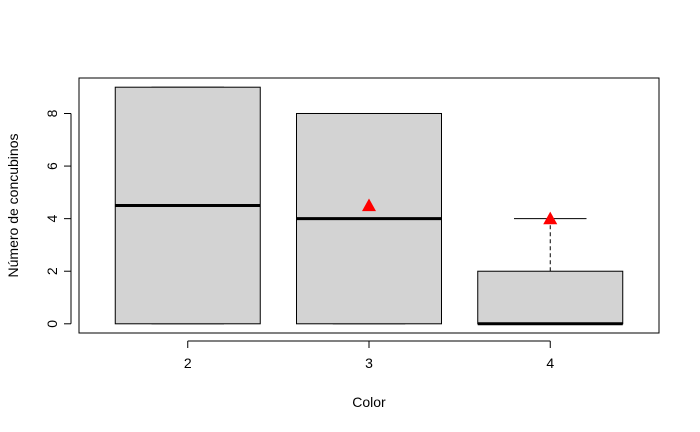 This screenshot has width=700, height=432. What do you see at coordinates (52, 166) in the screenshot?
I see `y-tick-label: 6` at bounding box center [52, 166].